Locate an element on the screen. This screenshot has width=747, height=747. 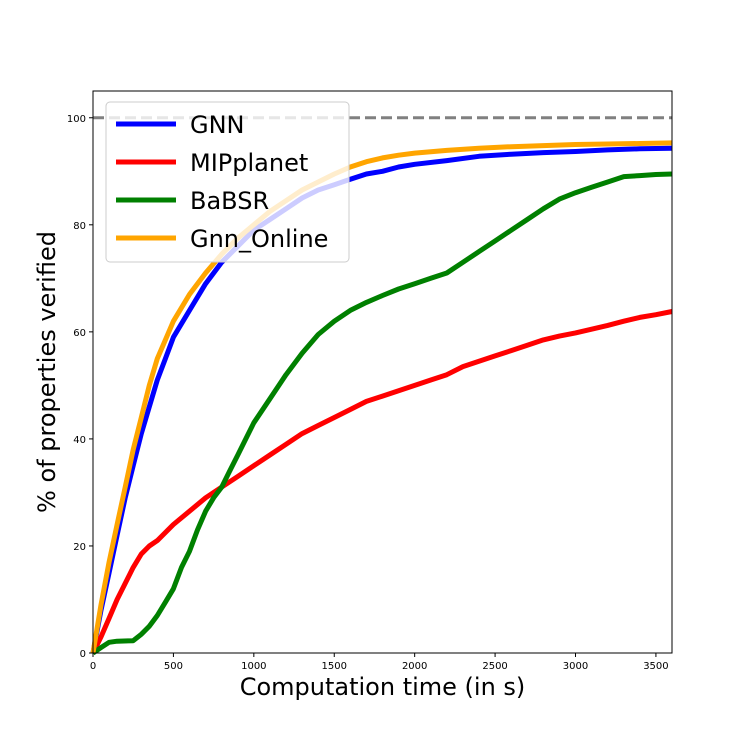
legend: GNN MIPplanet BaBSR Gnn_Online is located at coordinates (227, 182).